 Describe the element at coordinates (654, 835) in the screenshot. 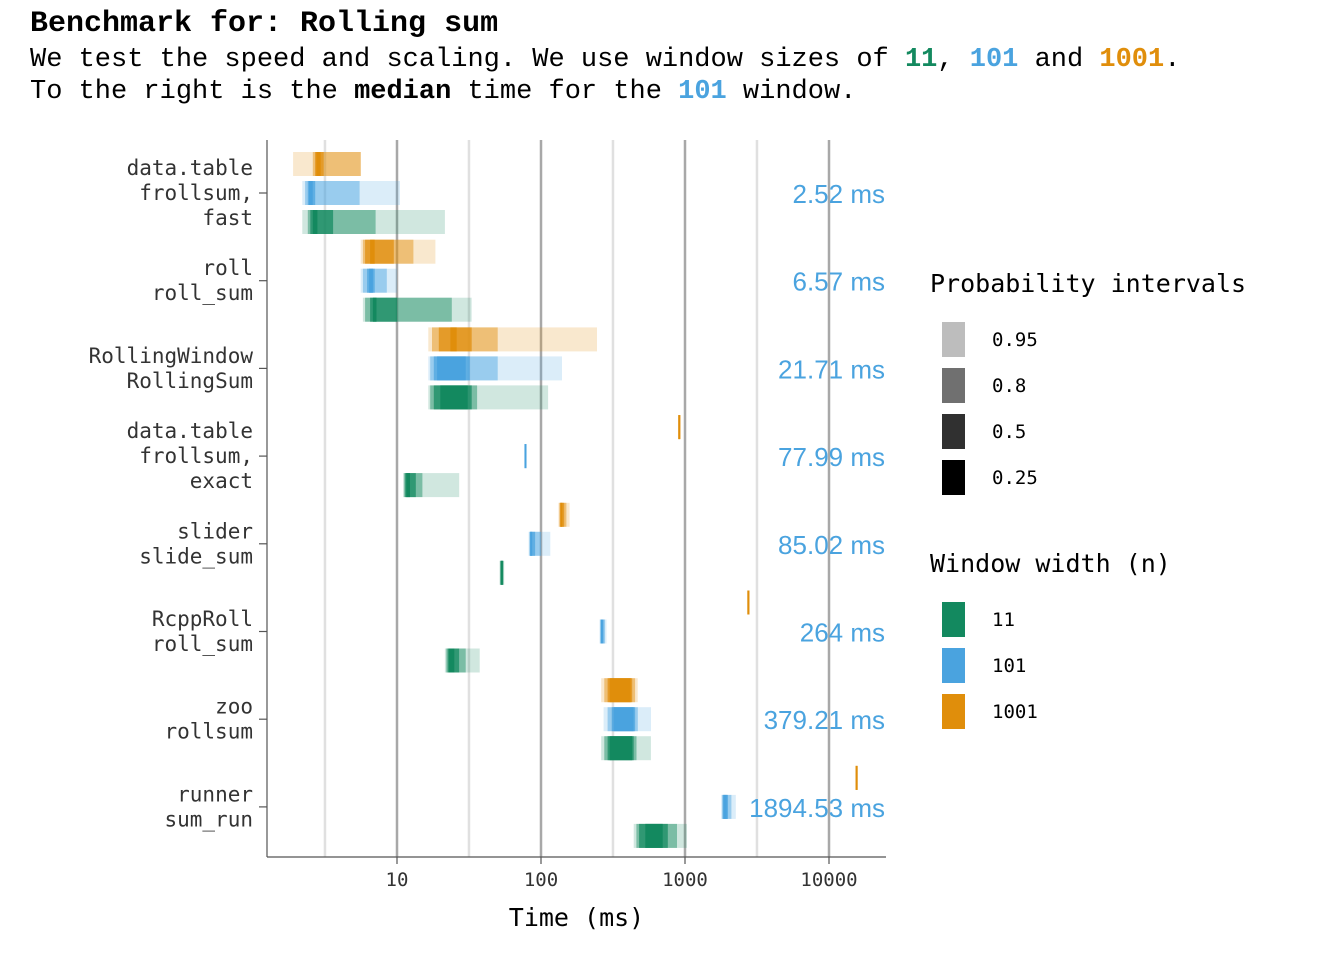

I see `bar-7-n11-p25` at that location.